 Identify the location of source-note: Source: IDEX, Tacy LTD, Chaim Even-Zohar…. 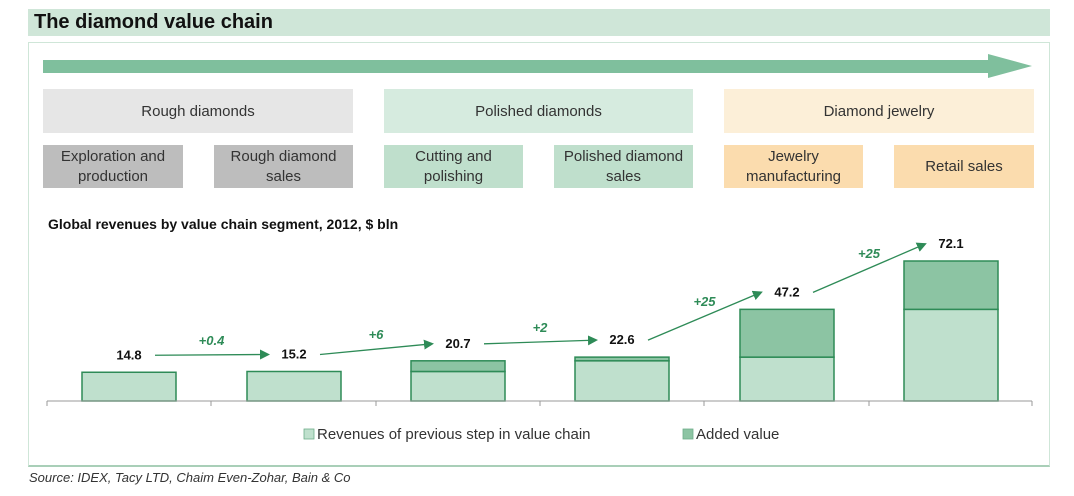
(190, 477).